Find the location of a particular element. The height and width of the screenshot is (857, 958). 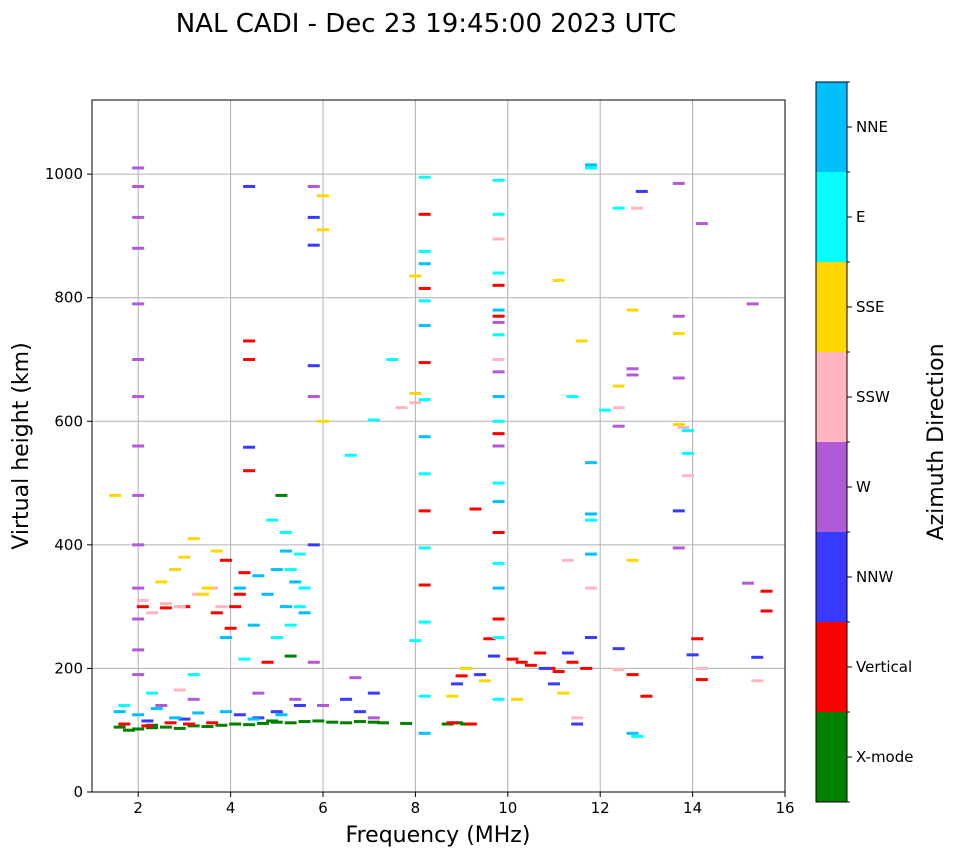

x-tick-label: 2 is located at coordinates (138, 808).